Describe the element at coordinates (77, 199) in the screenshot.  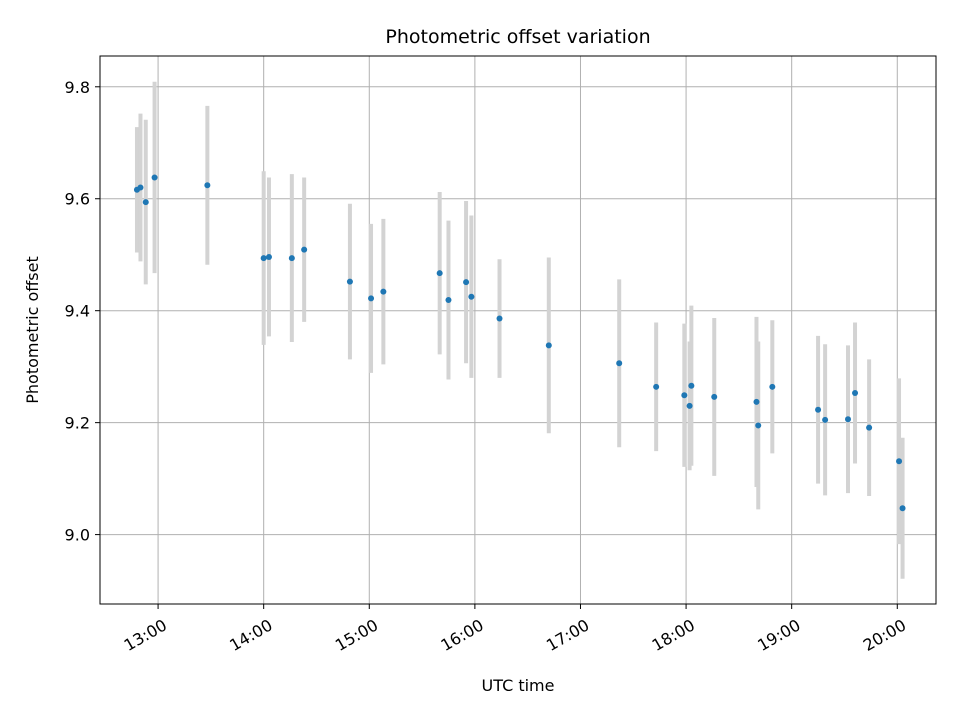
I see `y-tick-label: 9.6` at that location.